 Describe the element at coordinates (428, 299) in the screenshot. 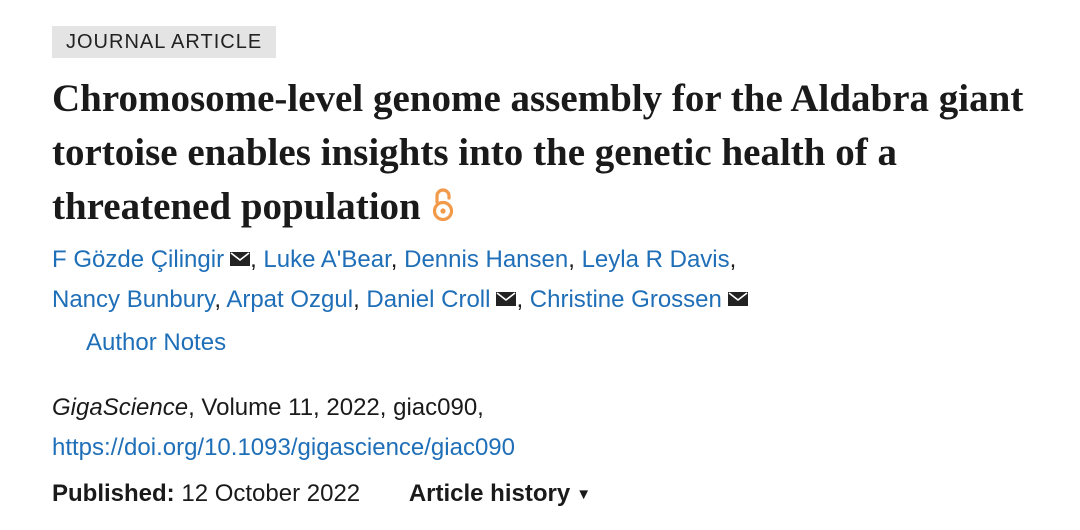

I see `author-link: Daniel Croll` at that location.